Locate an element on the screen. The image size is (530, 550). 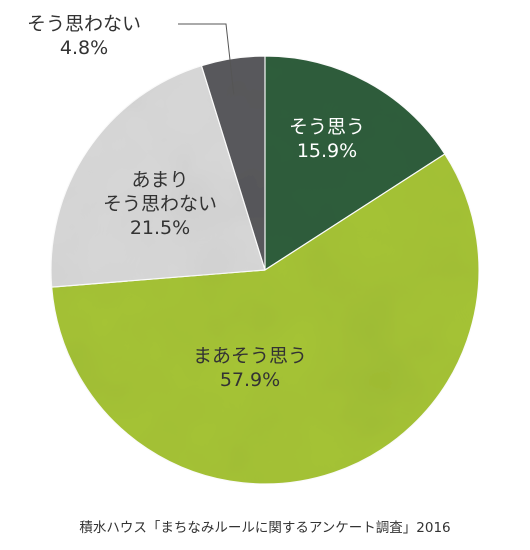
slice-value-label: 4.8% is located at coordinates (84, 48).